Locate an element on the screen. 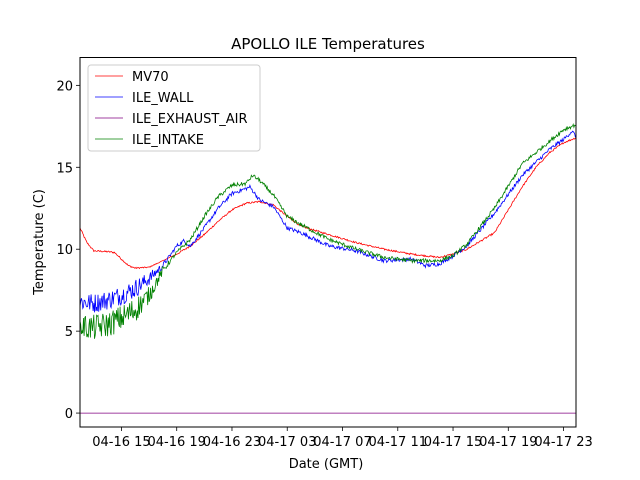 This screenshot has height=480, width=640. legend-label: MV70 is located at coordinates (150, 77).